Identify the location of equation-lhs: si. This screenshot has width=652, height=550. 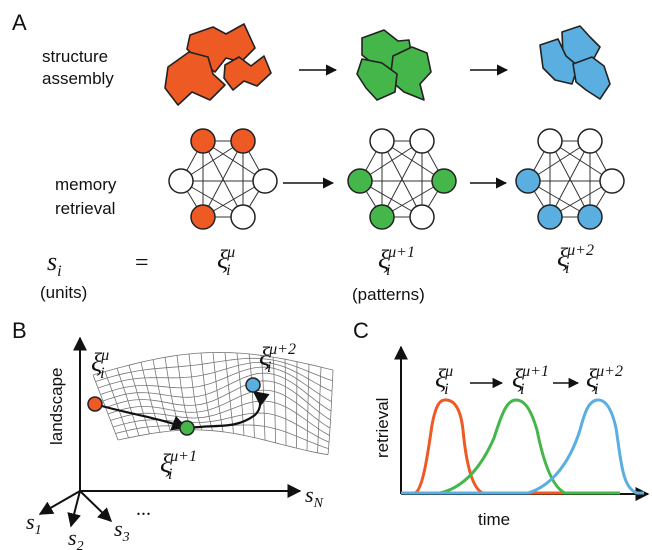
(54, 263).